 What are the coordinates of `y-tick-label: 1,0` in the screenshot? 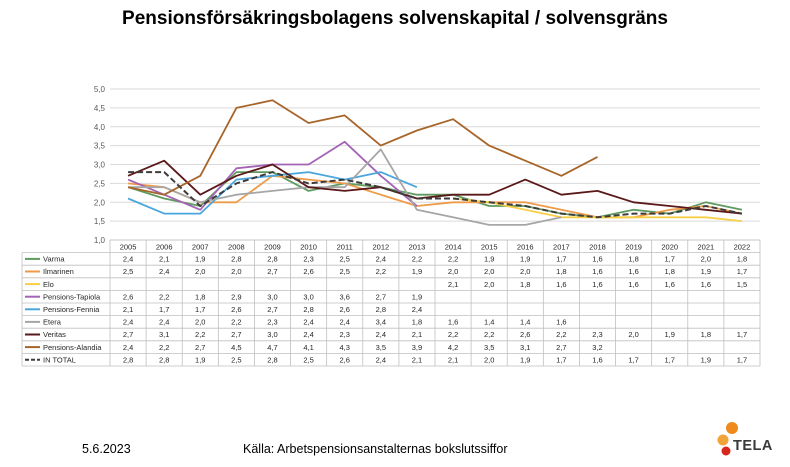 It's located at (100, 240).